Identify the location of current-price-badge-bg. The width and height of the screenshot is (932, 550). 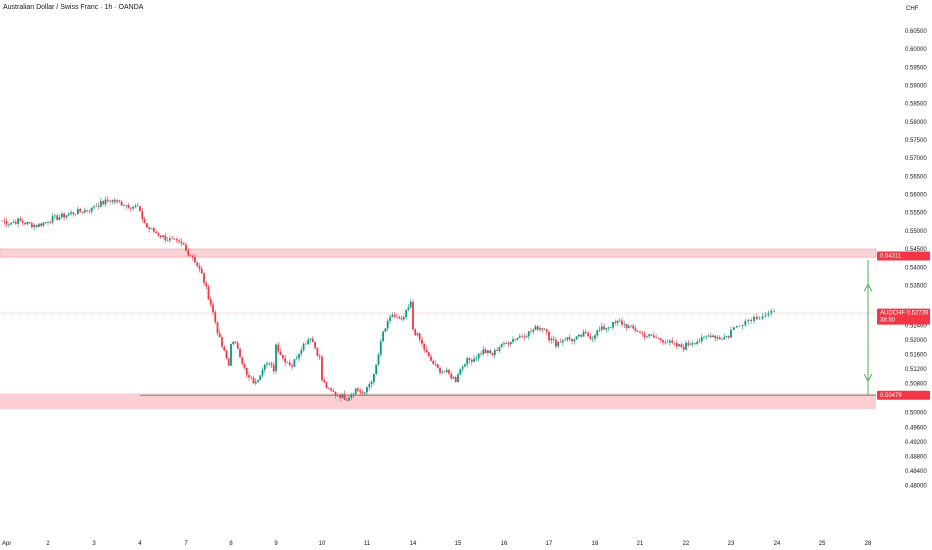
(903, 316).